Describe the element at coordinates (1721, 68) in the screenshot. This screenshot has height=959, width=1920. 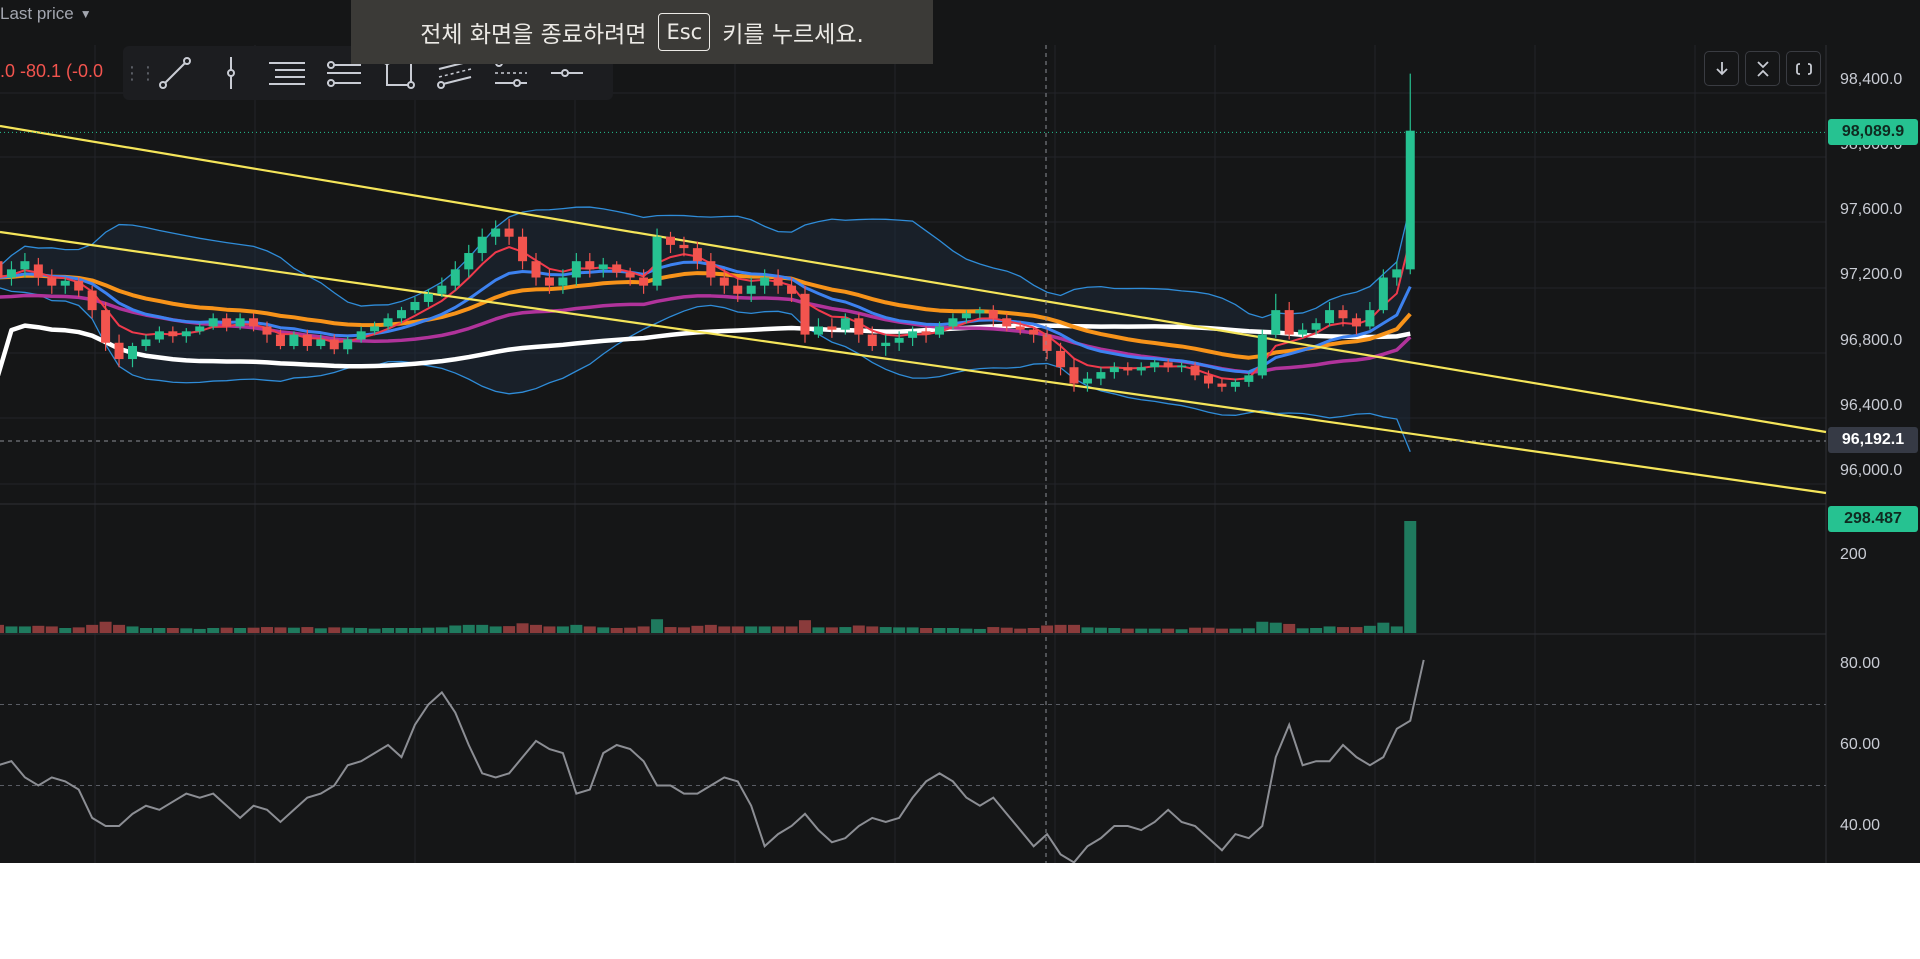
I see `scroll-to-latest-button` at that location.